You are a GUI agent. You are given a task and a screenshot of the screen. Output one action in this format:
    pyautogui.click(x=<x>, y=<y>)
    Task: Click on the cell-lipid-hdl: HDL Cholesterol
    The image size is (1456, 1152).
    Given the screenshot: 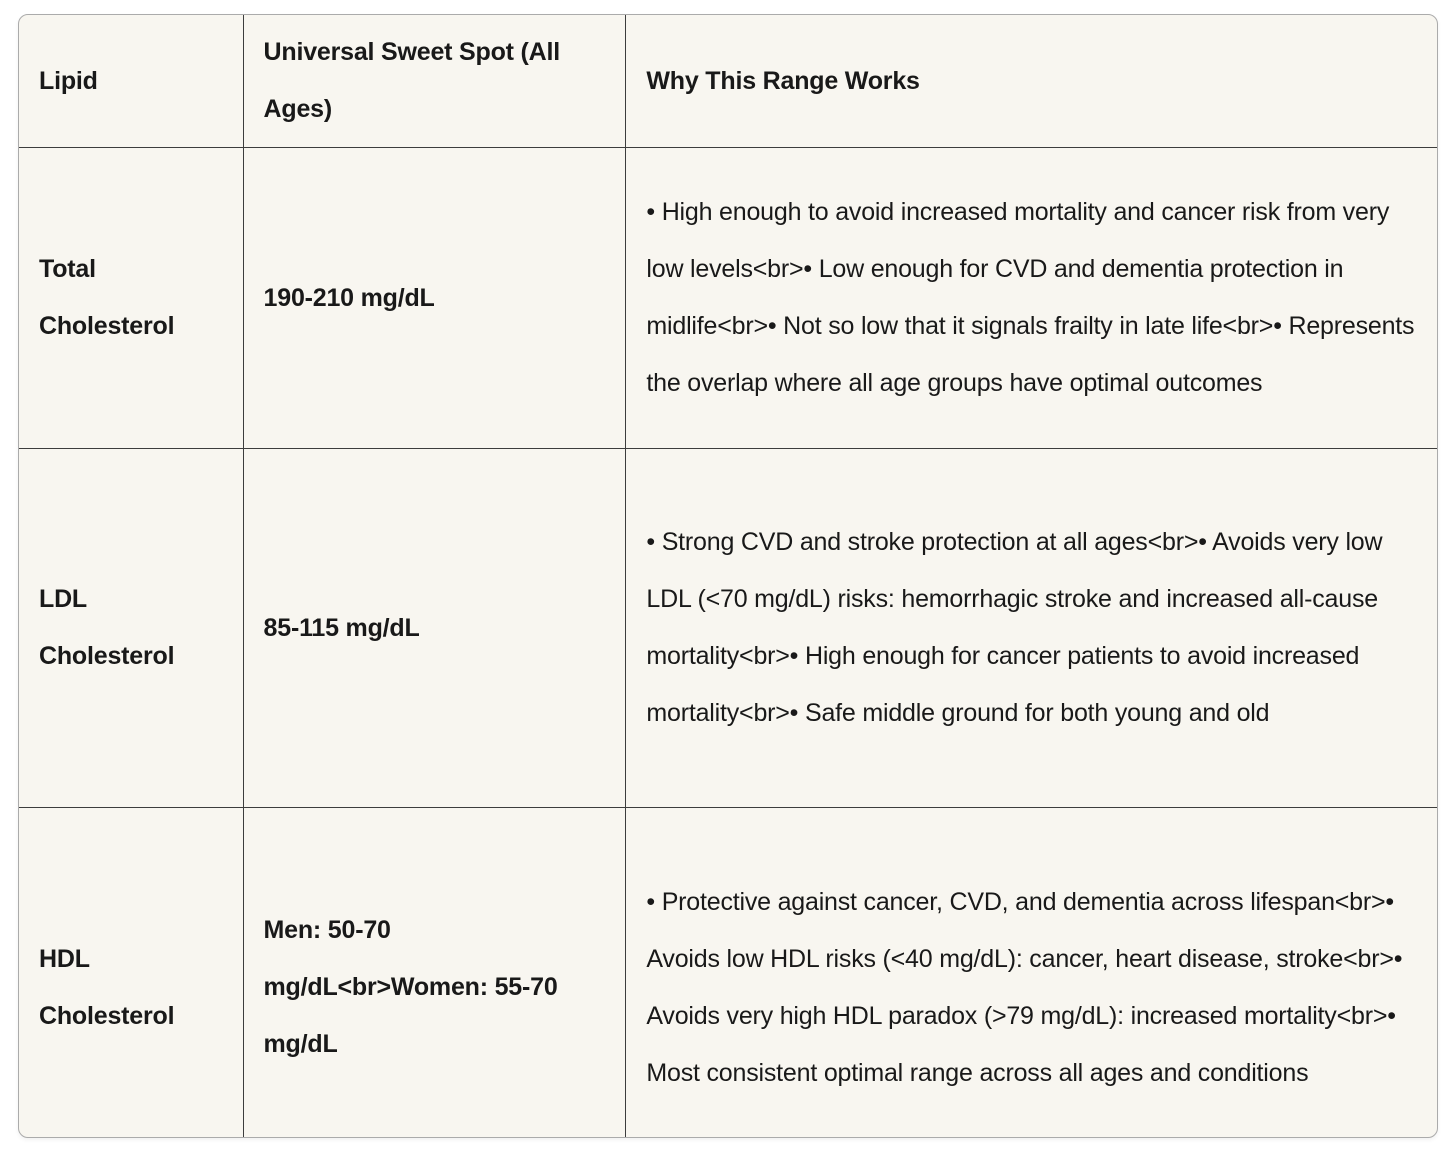 What is the action you would take?
    pyautogui.click(x=131, y=972)
    